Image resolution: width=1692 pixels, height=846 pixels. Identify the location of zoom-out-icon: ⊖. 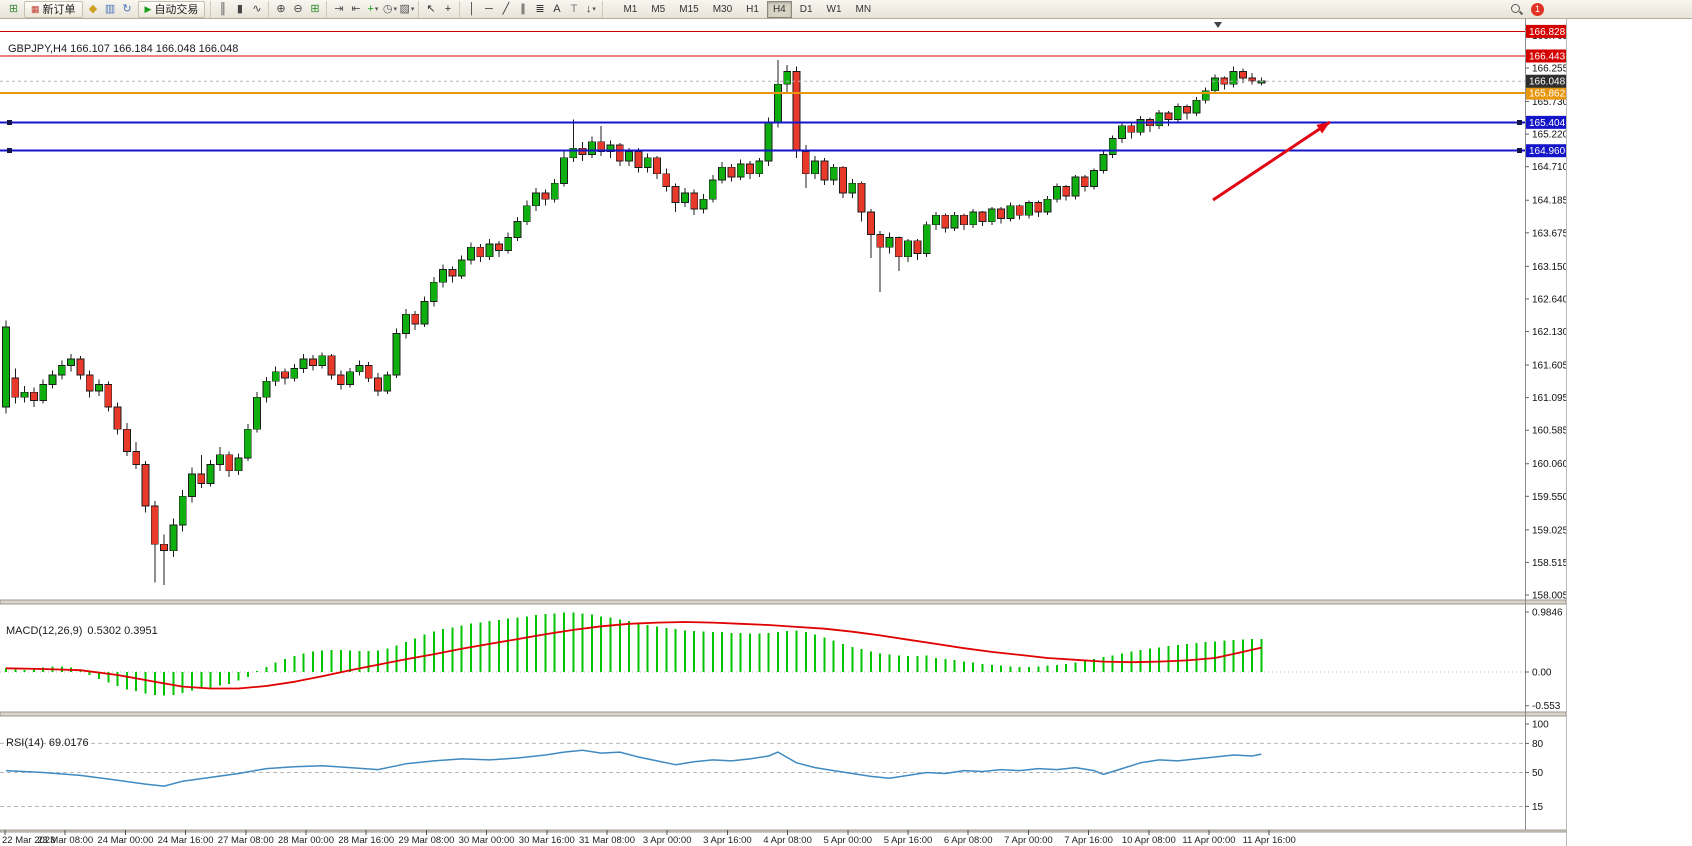
(298, 8).